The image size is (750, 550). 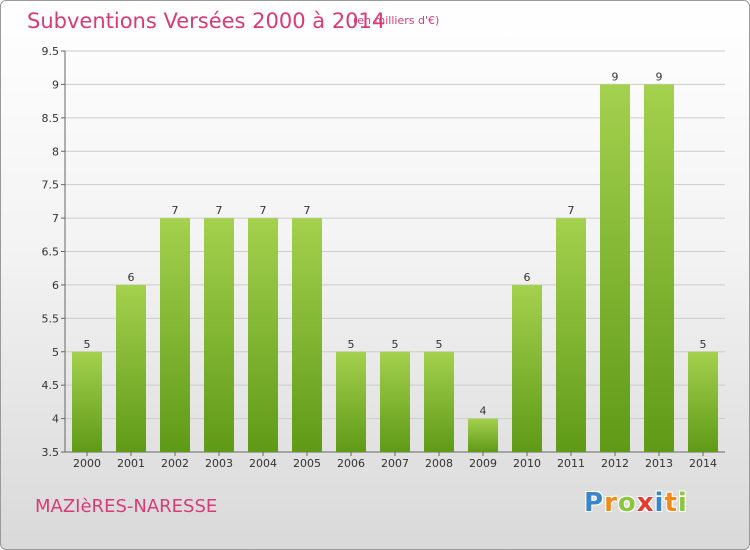 What do you see at coordinates (55, 84) in the screenshot?
I see `y-tick-label: 9` at bounding box center [55, 84].